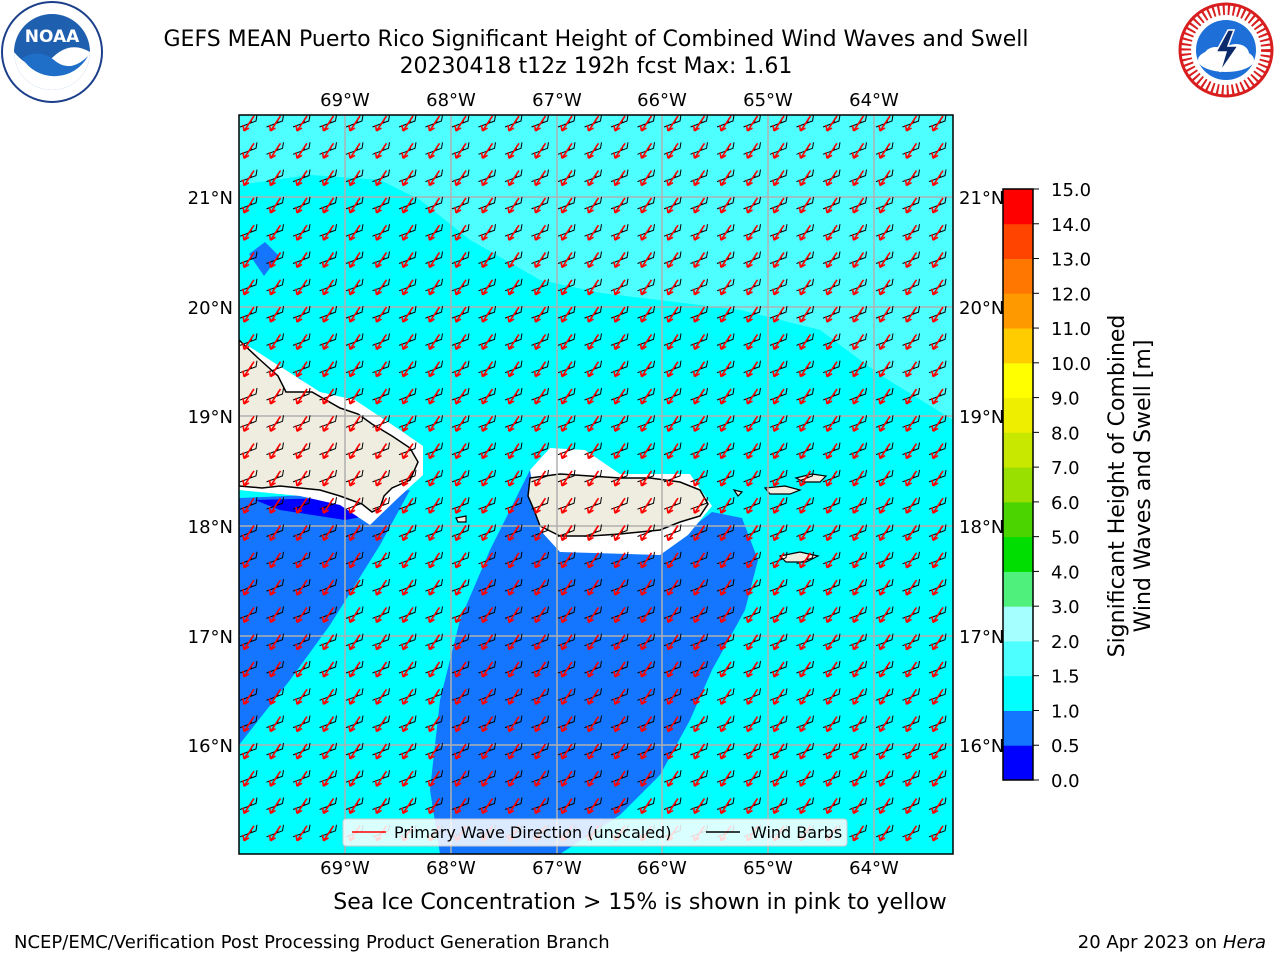 This screenshot has height=960, width=1280. I want to click on colorbar-tick-label: 5.0, so click(1065, 538).